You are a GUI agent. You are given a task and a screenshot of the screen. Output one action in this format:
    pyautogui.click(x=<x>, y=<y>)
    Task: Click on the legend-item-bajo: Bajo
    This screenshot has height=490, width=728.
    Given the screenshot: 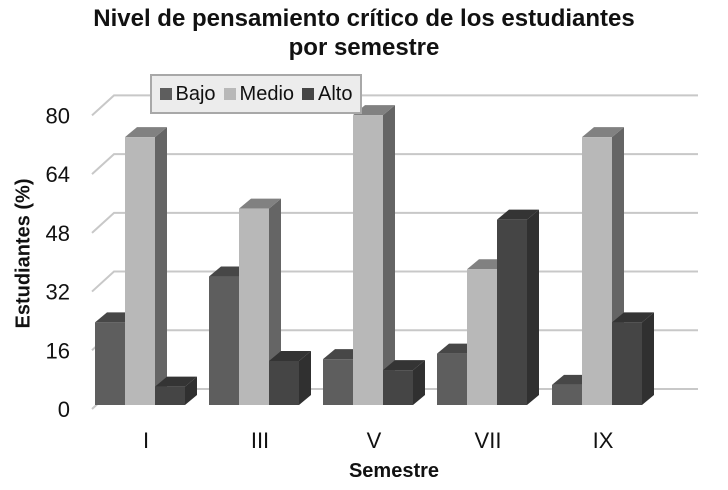 What is the action you would take?
    pyautogui.click(x=187, y=94)
    